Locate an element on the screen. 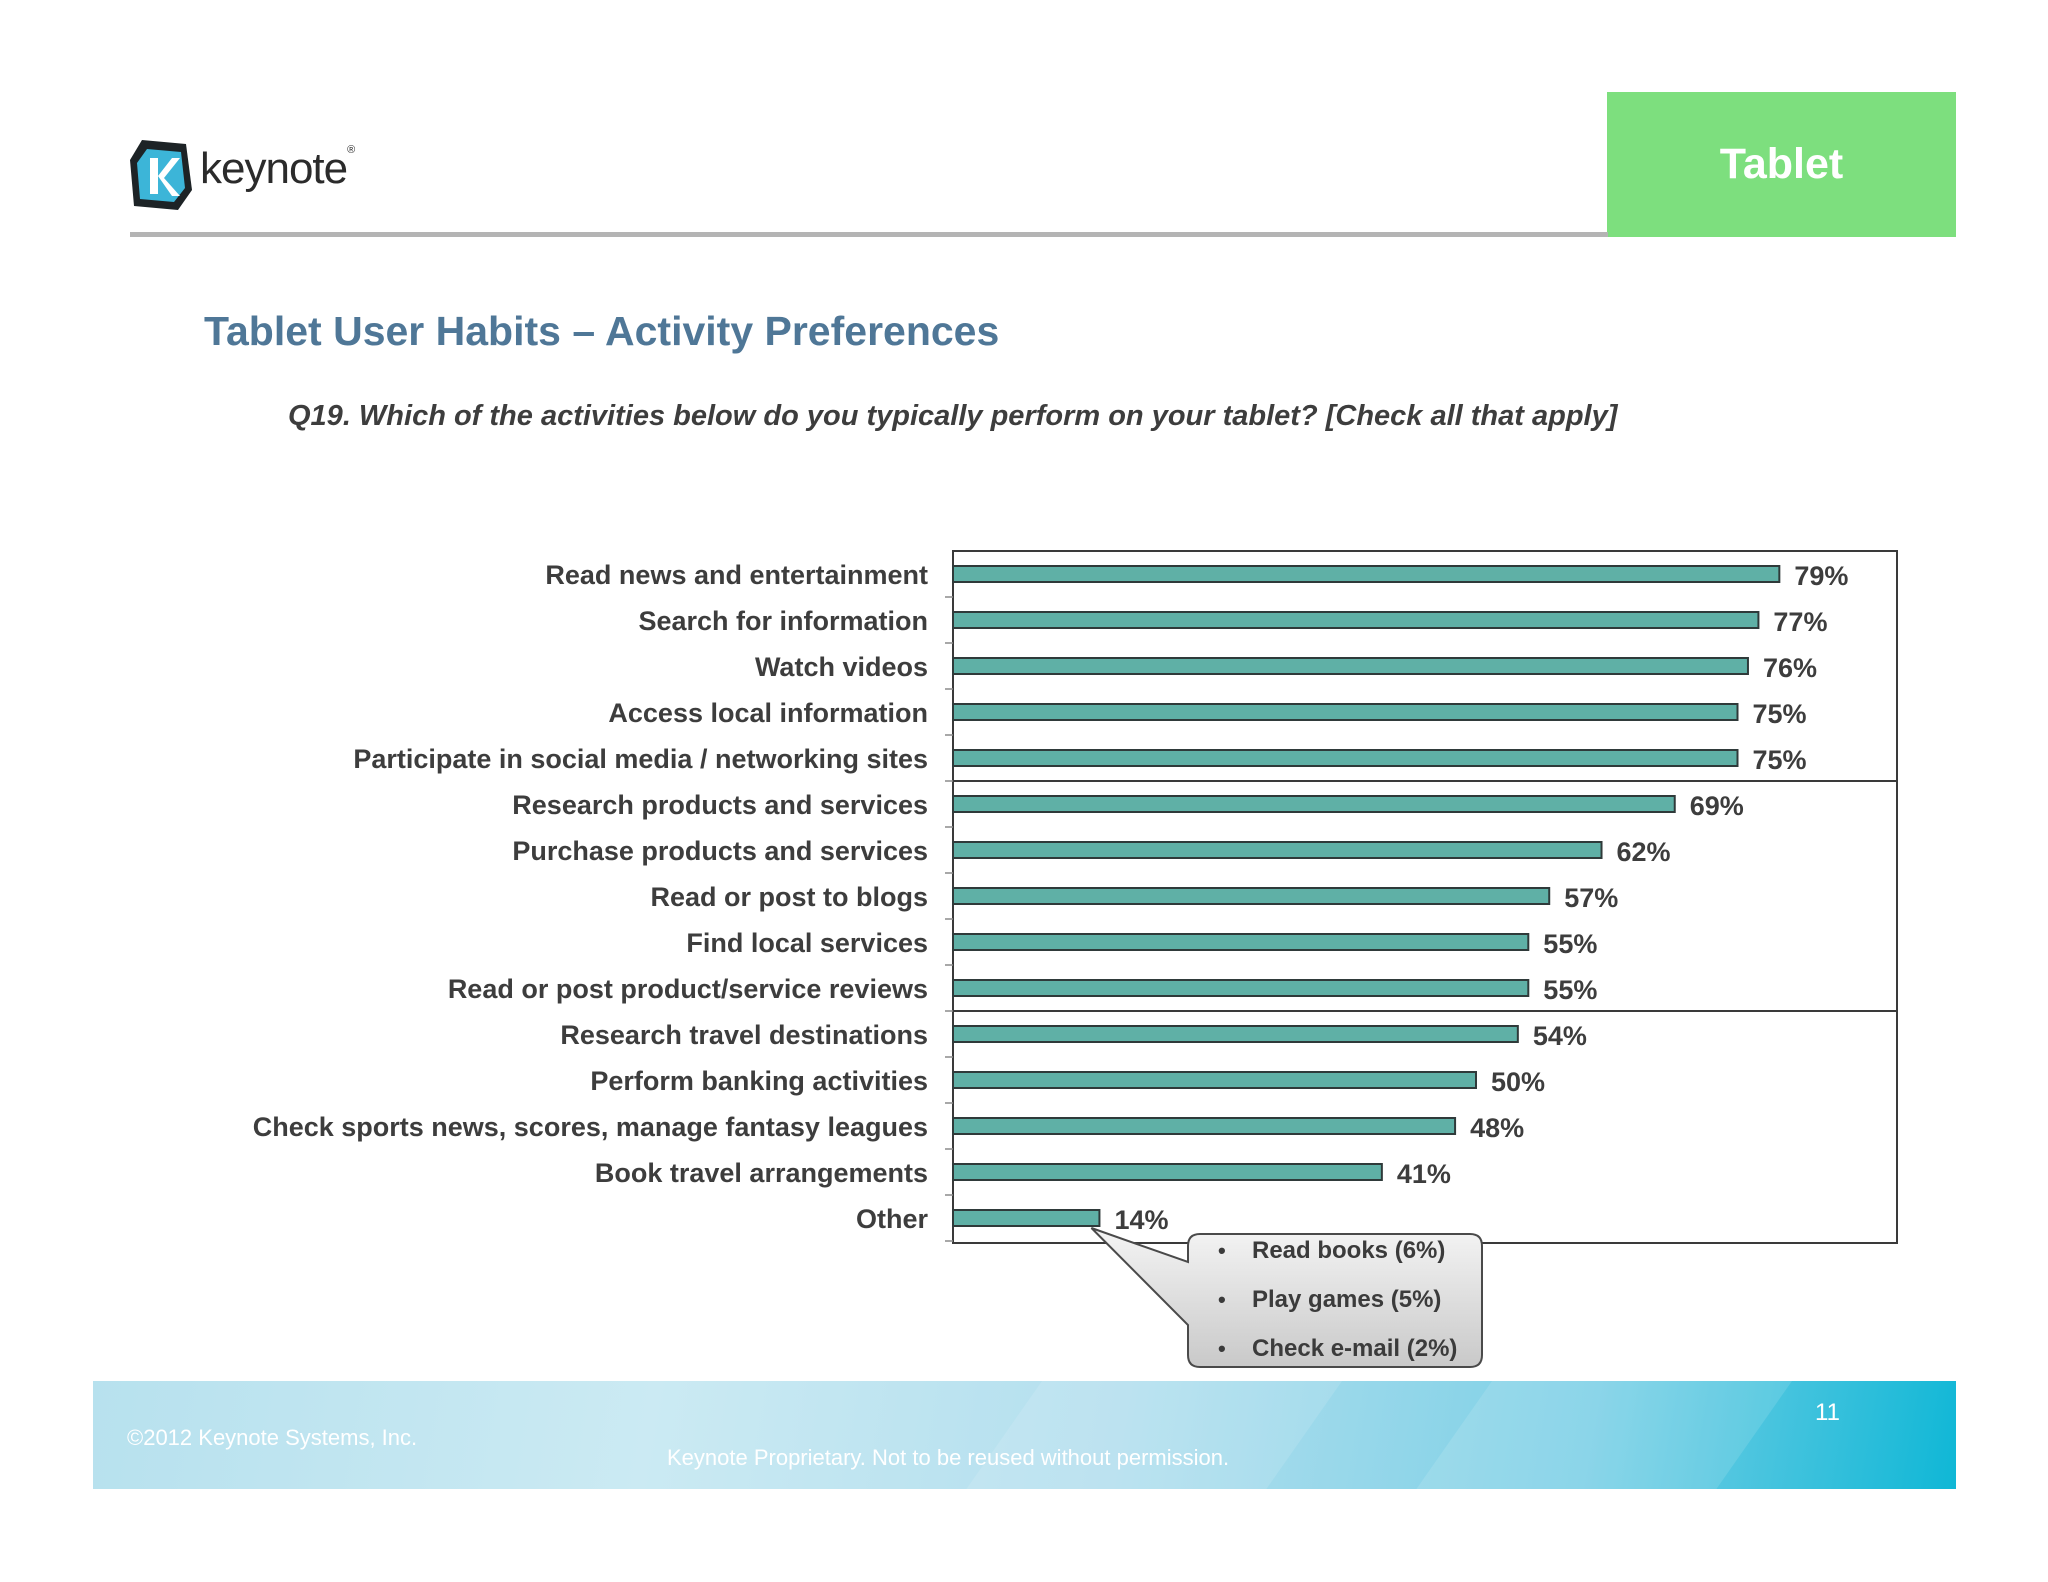  data-label: 41% is located at coordinates (1424, 1174).